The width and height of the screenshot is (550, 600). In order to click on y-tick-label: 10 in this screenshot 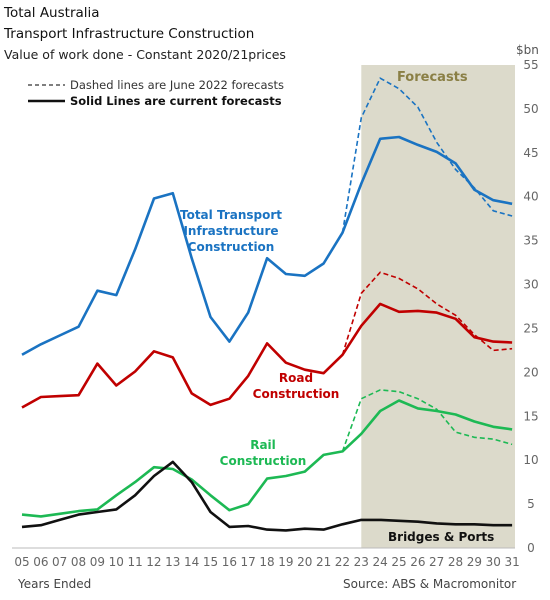, I will do `click(530, 460)`.